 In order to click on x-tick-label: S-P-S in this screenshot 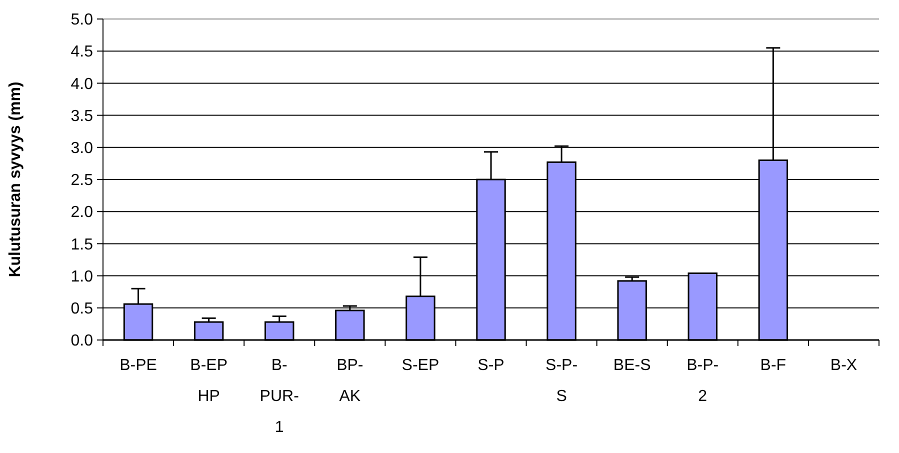, I will do `click(562, 381)`.